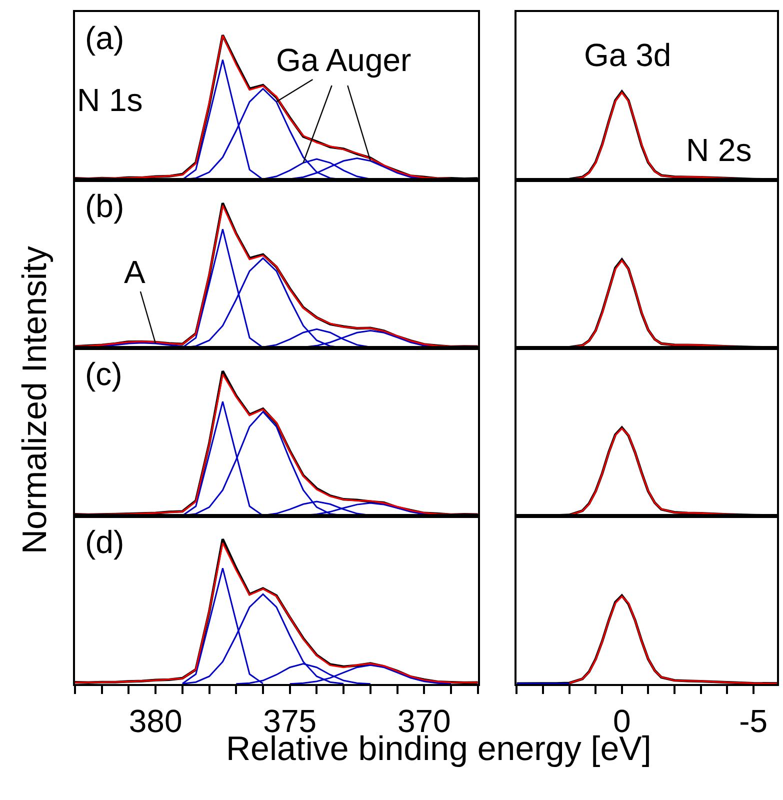 This screenshot has width=783, height=800. I want to click on annotation: (d), so click(104, 542).